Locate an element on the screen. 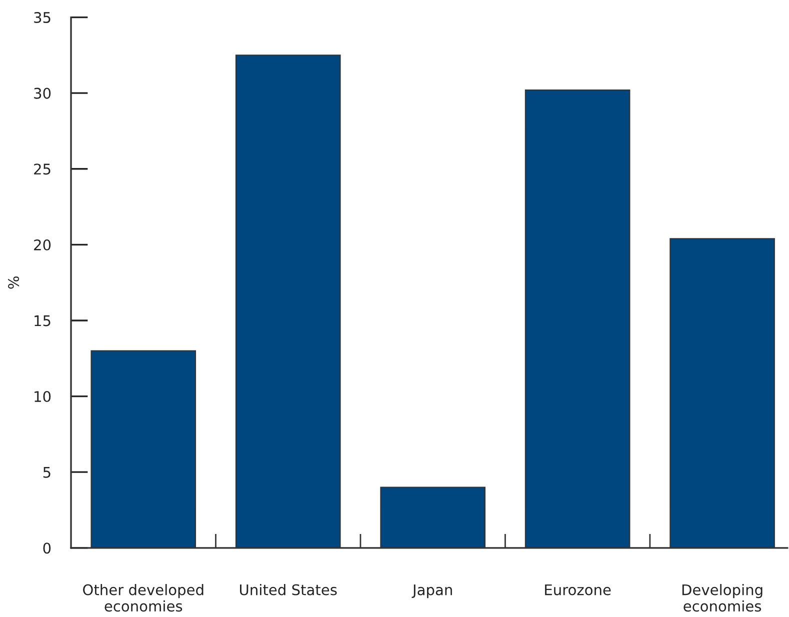  y-axis-title: % is located at coordinates (14, 282).